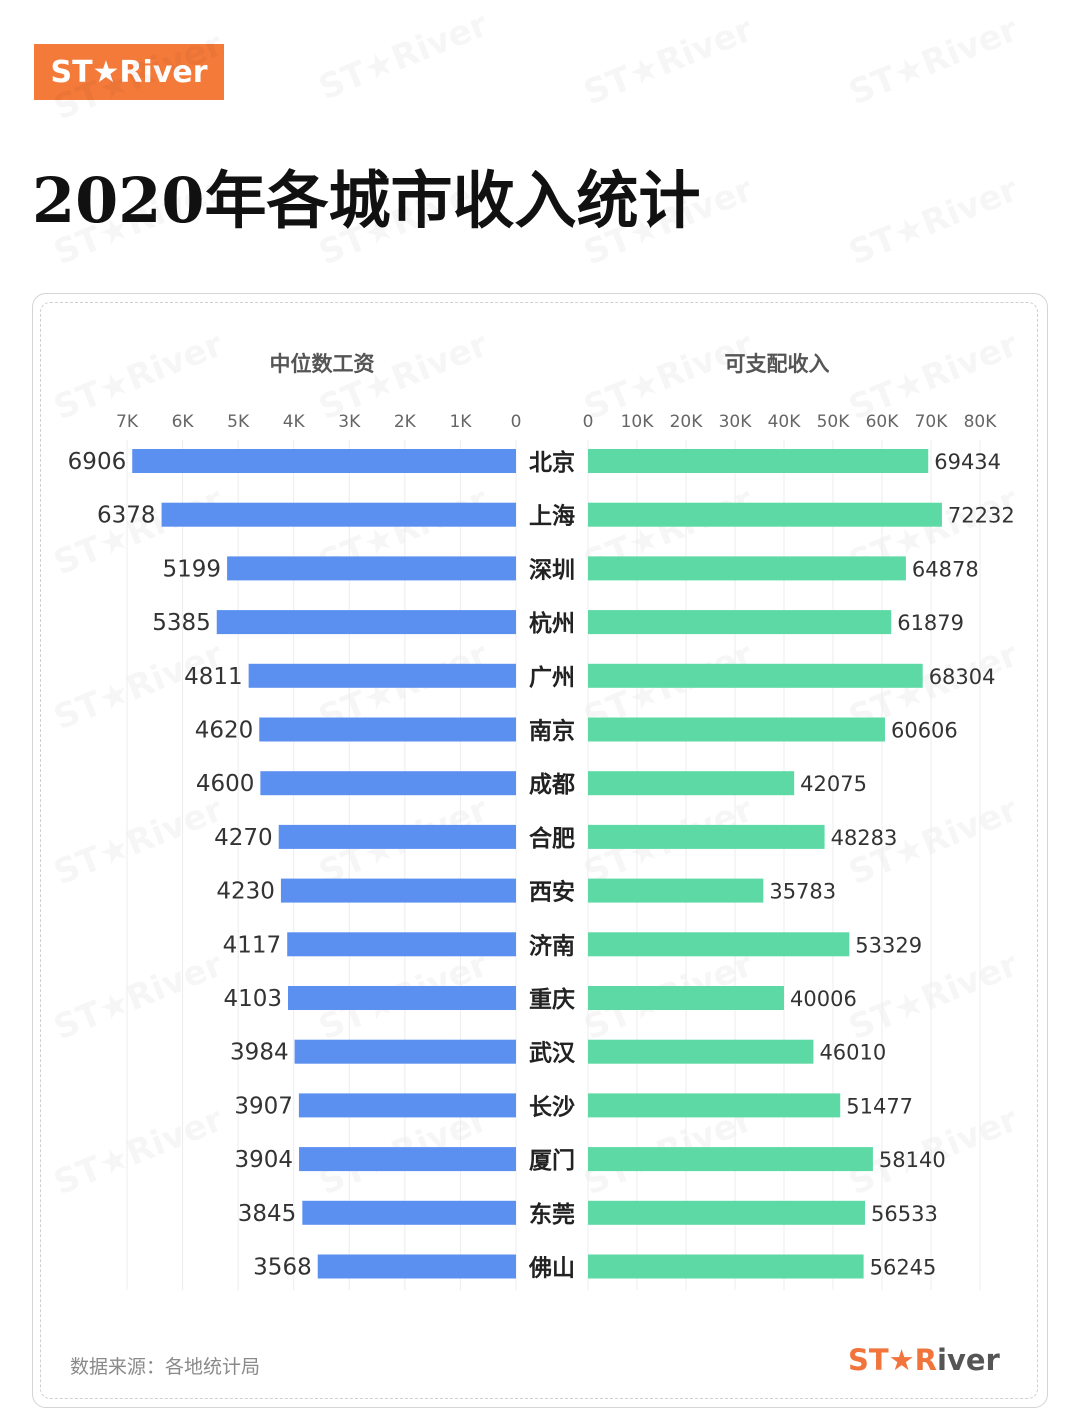  I want to click on city-category-label: 广州, so click(552, 677).